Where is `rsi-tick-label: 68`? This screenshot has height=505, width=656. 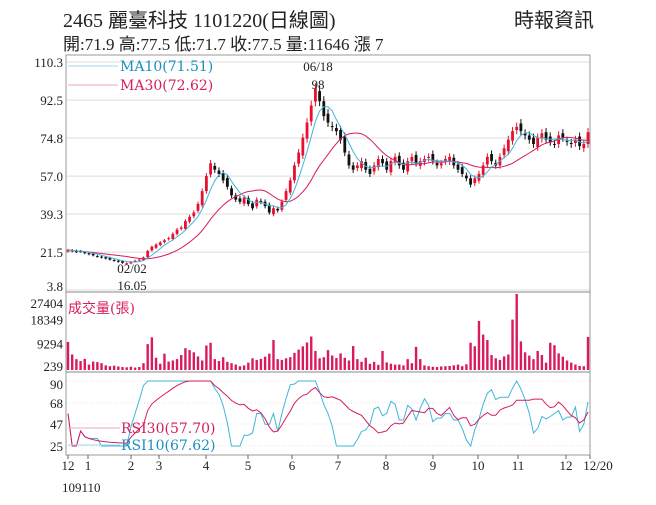
rsi-tick-label: 68 is located at coordinates (56, 403).